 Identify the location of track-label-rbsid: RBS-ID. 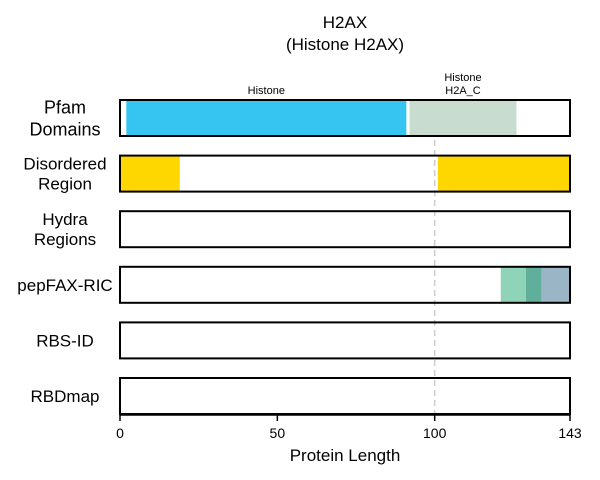
(65, 340).